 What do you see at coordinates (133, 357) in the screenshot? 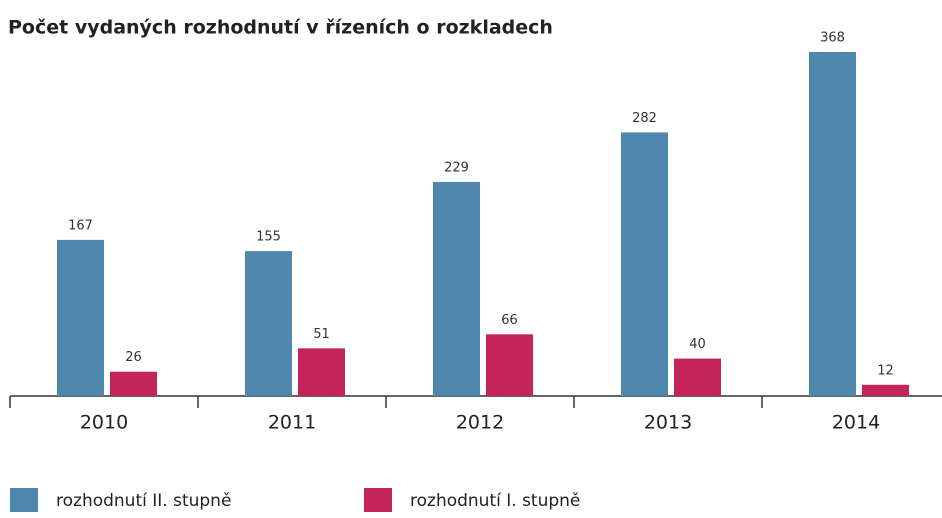
I see `value-label: 26` at bounding box center [133, 357].